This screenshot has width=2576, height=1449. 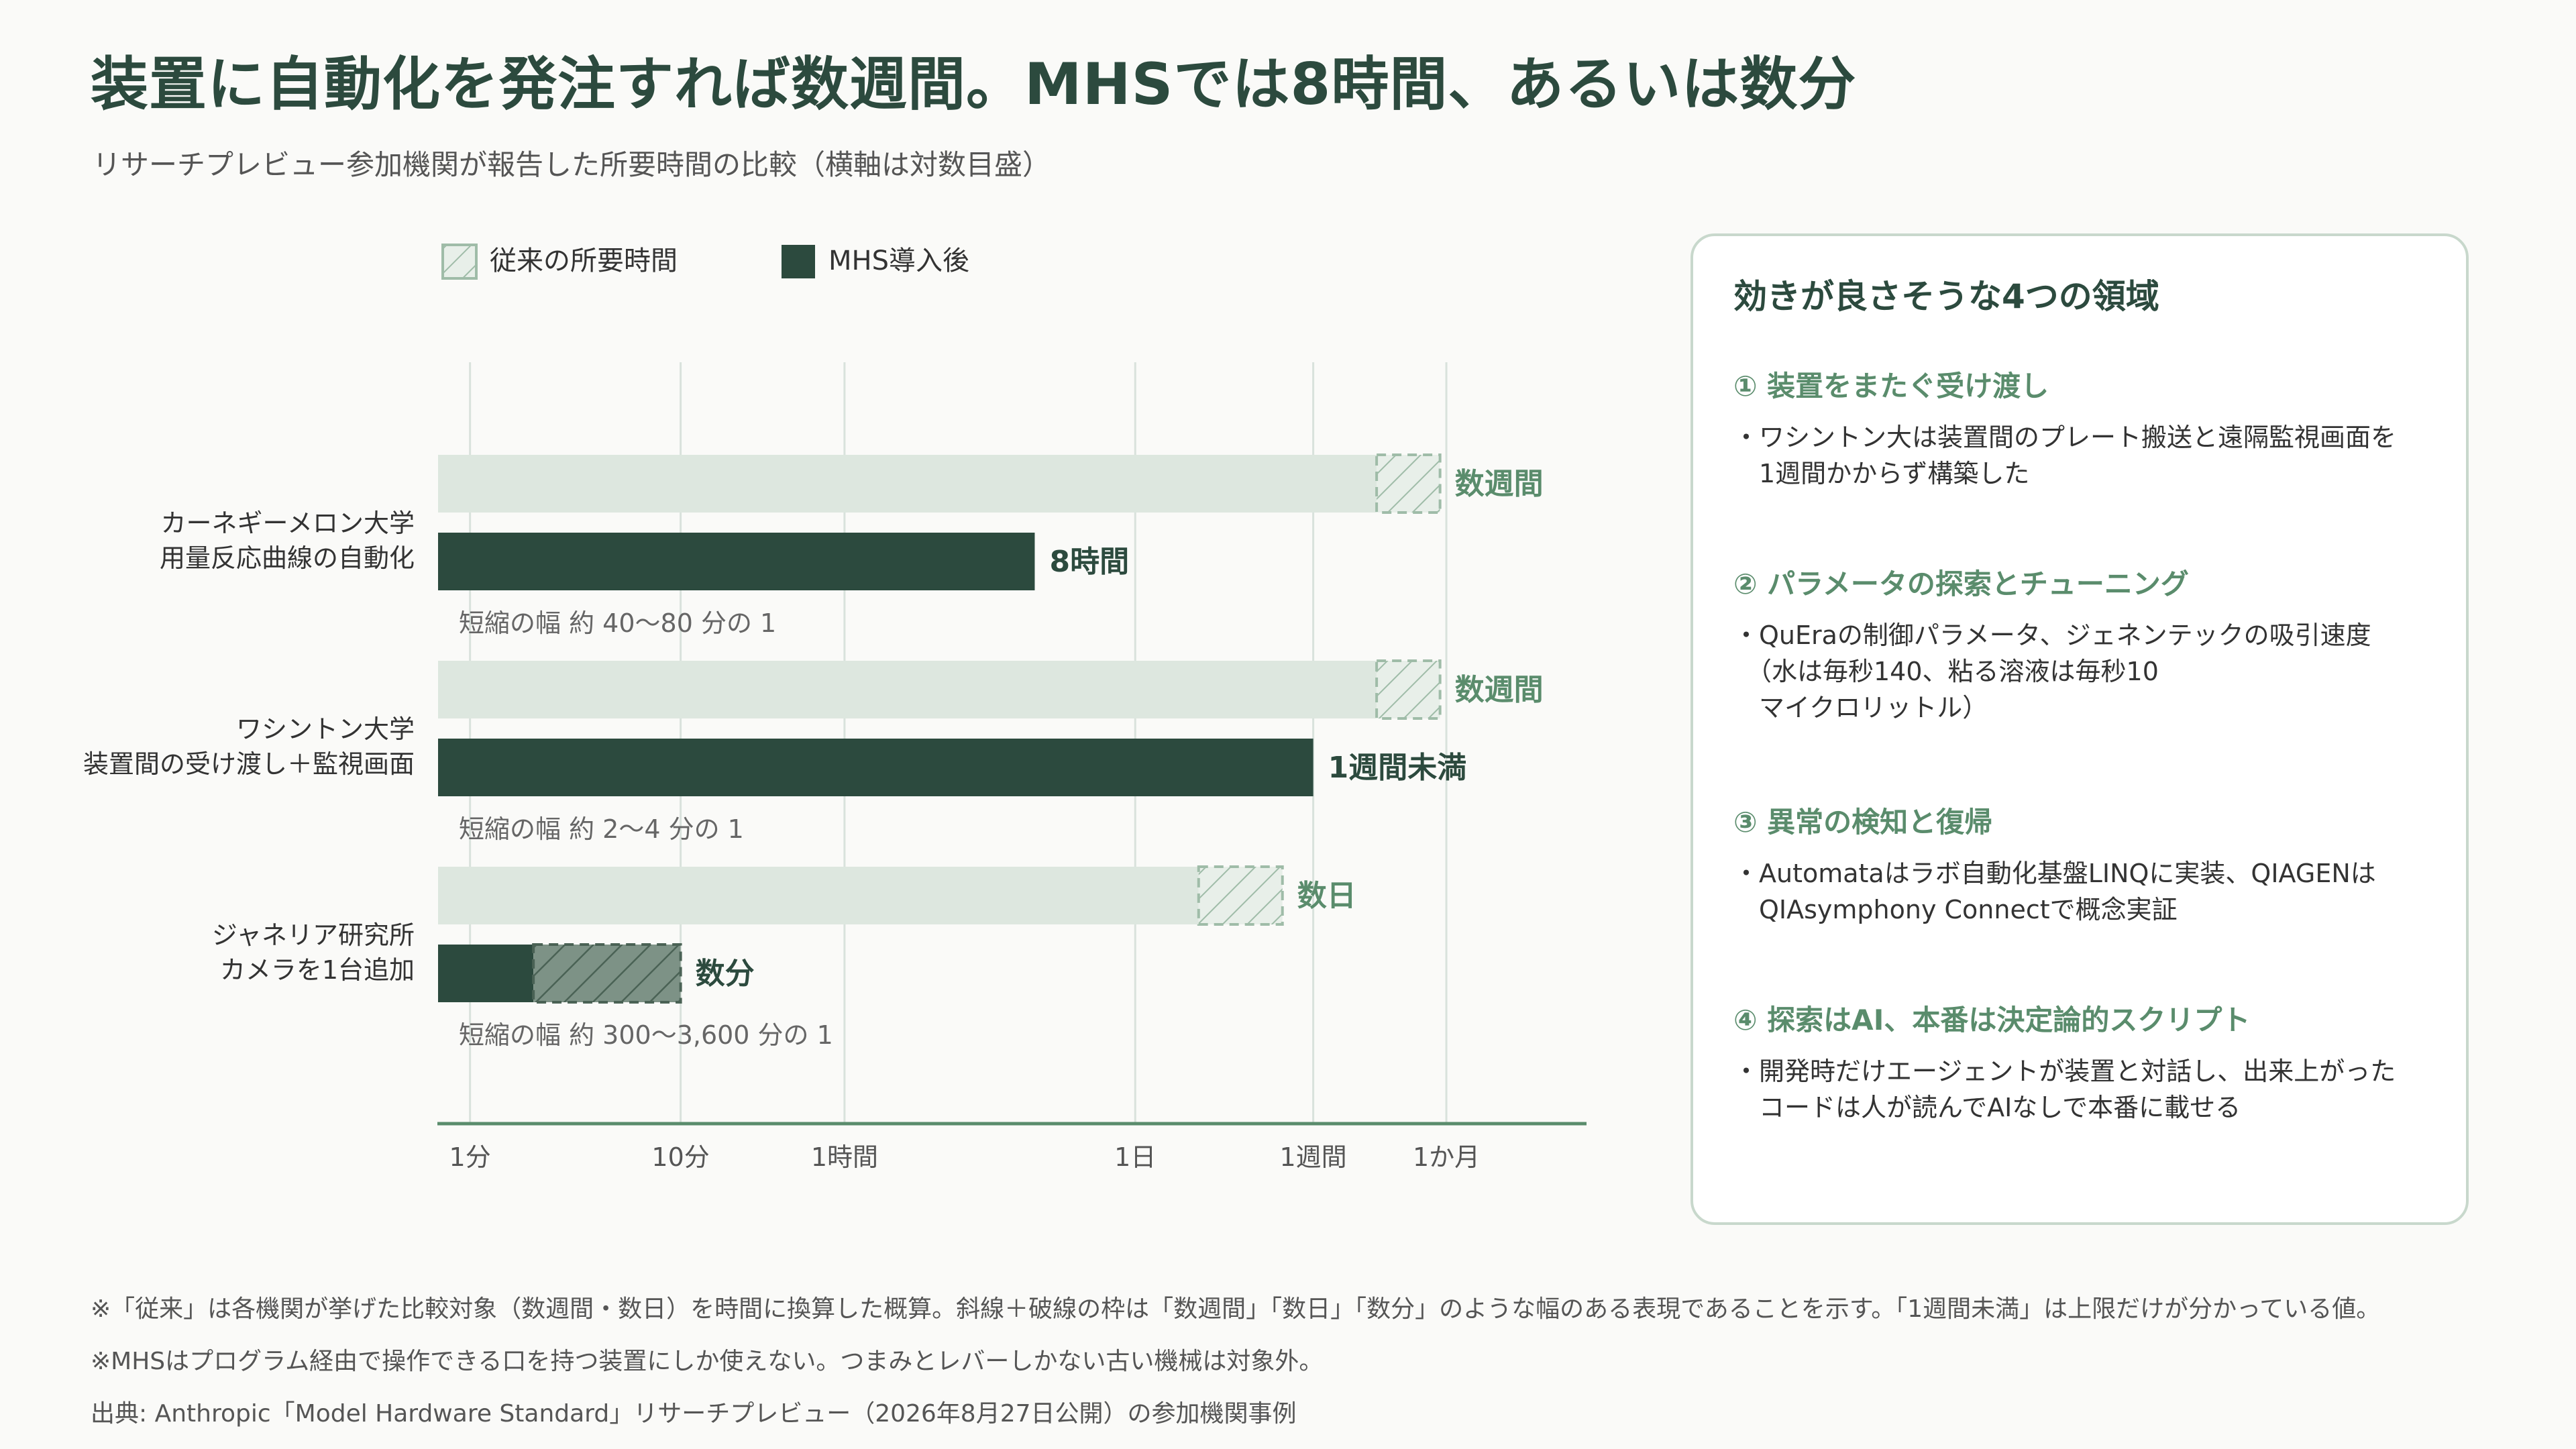 I want to click on x-tick-label: 1日, so click(x=1135, y=1157).